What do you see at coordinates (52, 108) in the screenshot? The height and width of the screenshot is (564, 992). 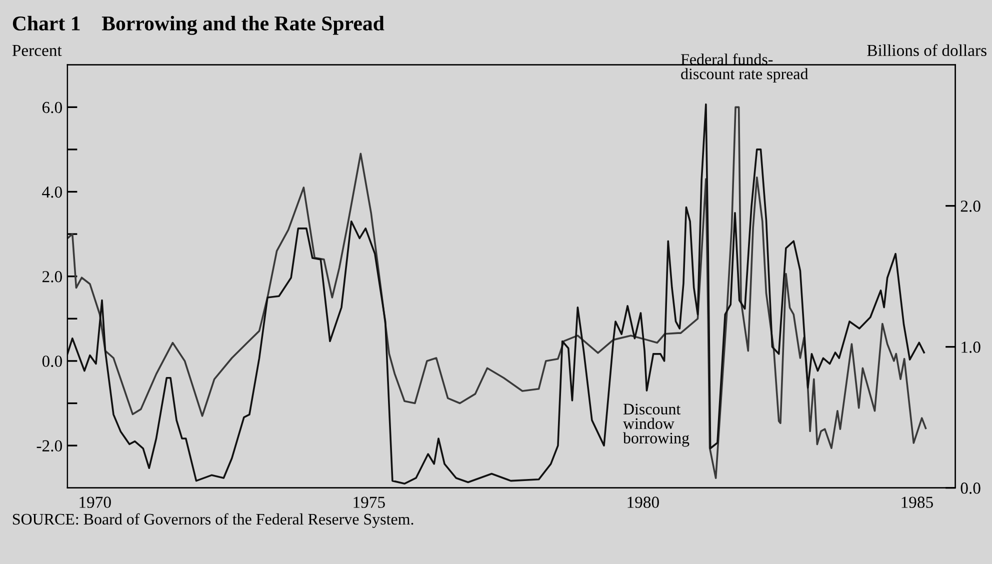 I see `y-tick-label: 6.0` at bounding box center [52, 108].